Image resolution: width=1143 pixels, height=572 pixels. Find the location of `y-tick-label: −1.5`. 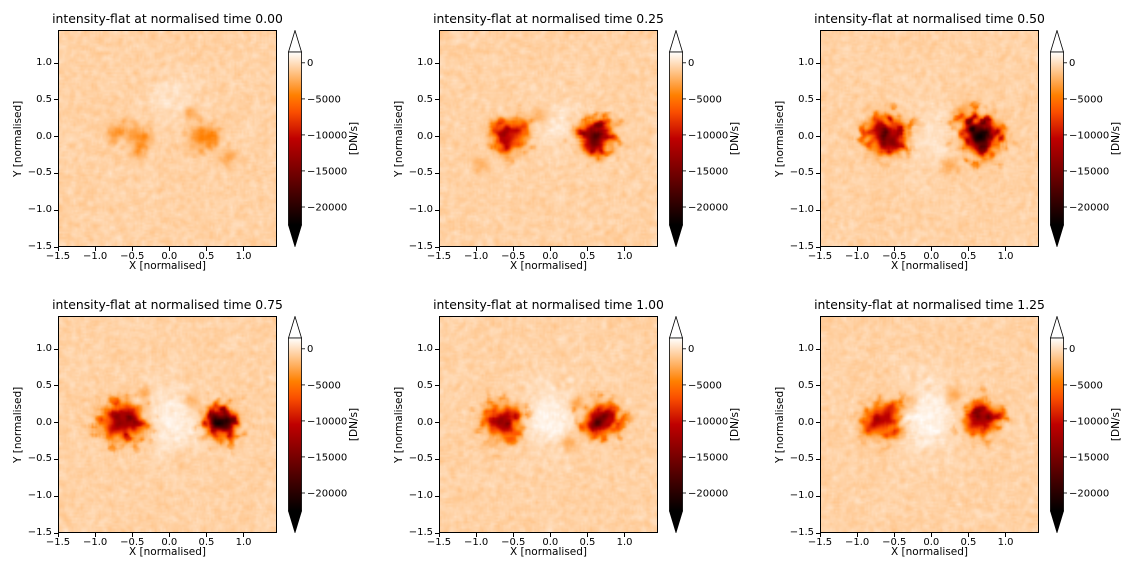

y-tick-label: −1.5 is located at coordinates (420, 532).